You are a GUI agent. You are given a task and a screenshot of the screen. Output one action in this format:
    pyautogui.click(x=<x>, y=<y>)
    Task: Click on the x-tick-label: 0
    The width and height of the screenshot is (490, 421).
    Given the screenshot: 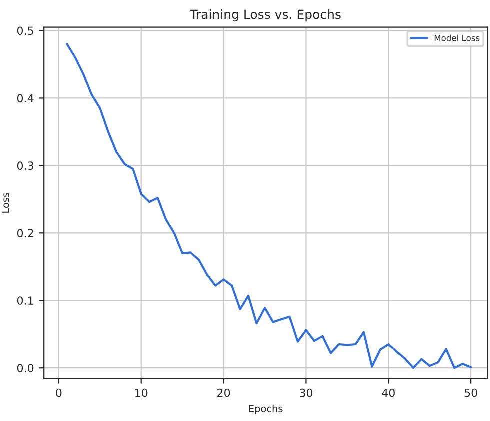 What is the action you would take?
    pyautogui.click(x=59, y=393)
    